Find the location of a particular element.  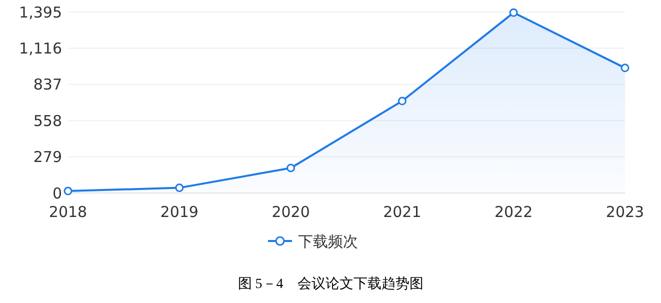

y-tick-label: 1,116 is located at coordinates (40, 48).